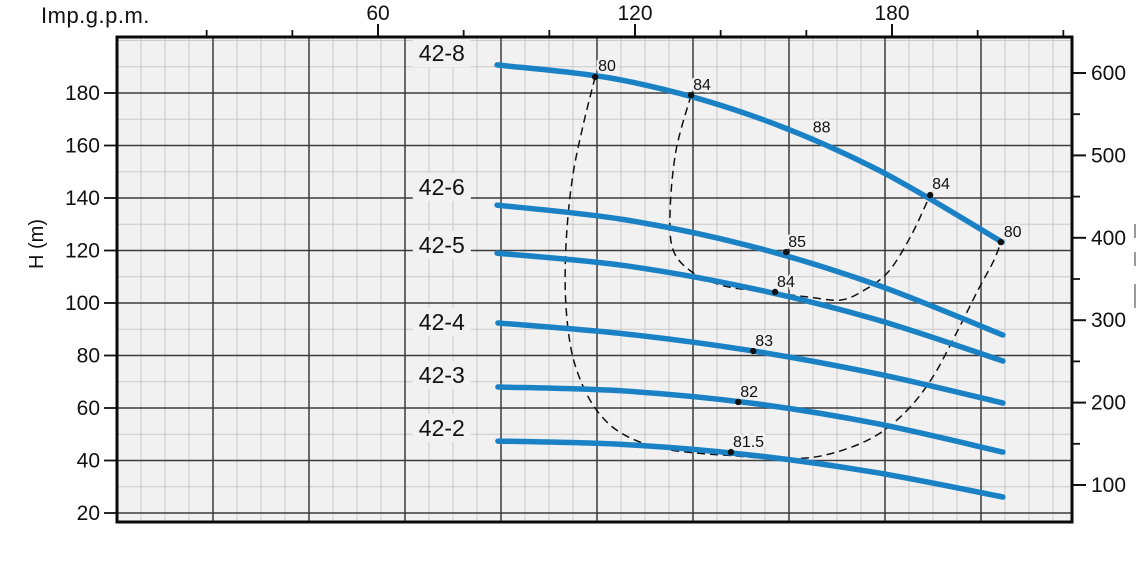  Describe the element at coordinates (88, 356) in the screenshot. I see `left-axis-tick-label: 80` at that location.